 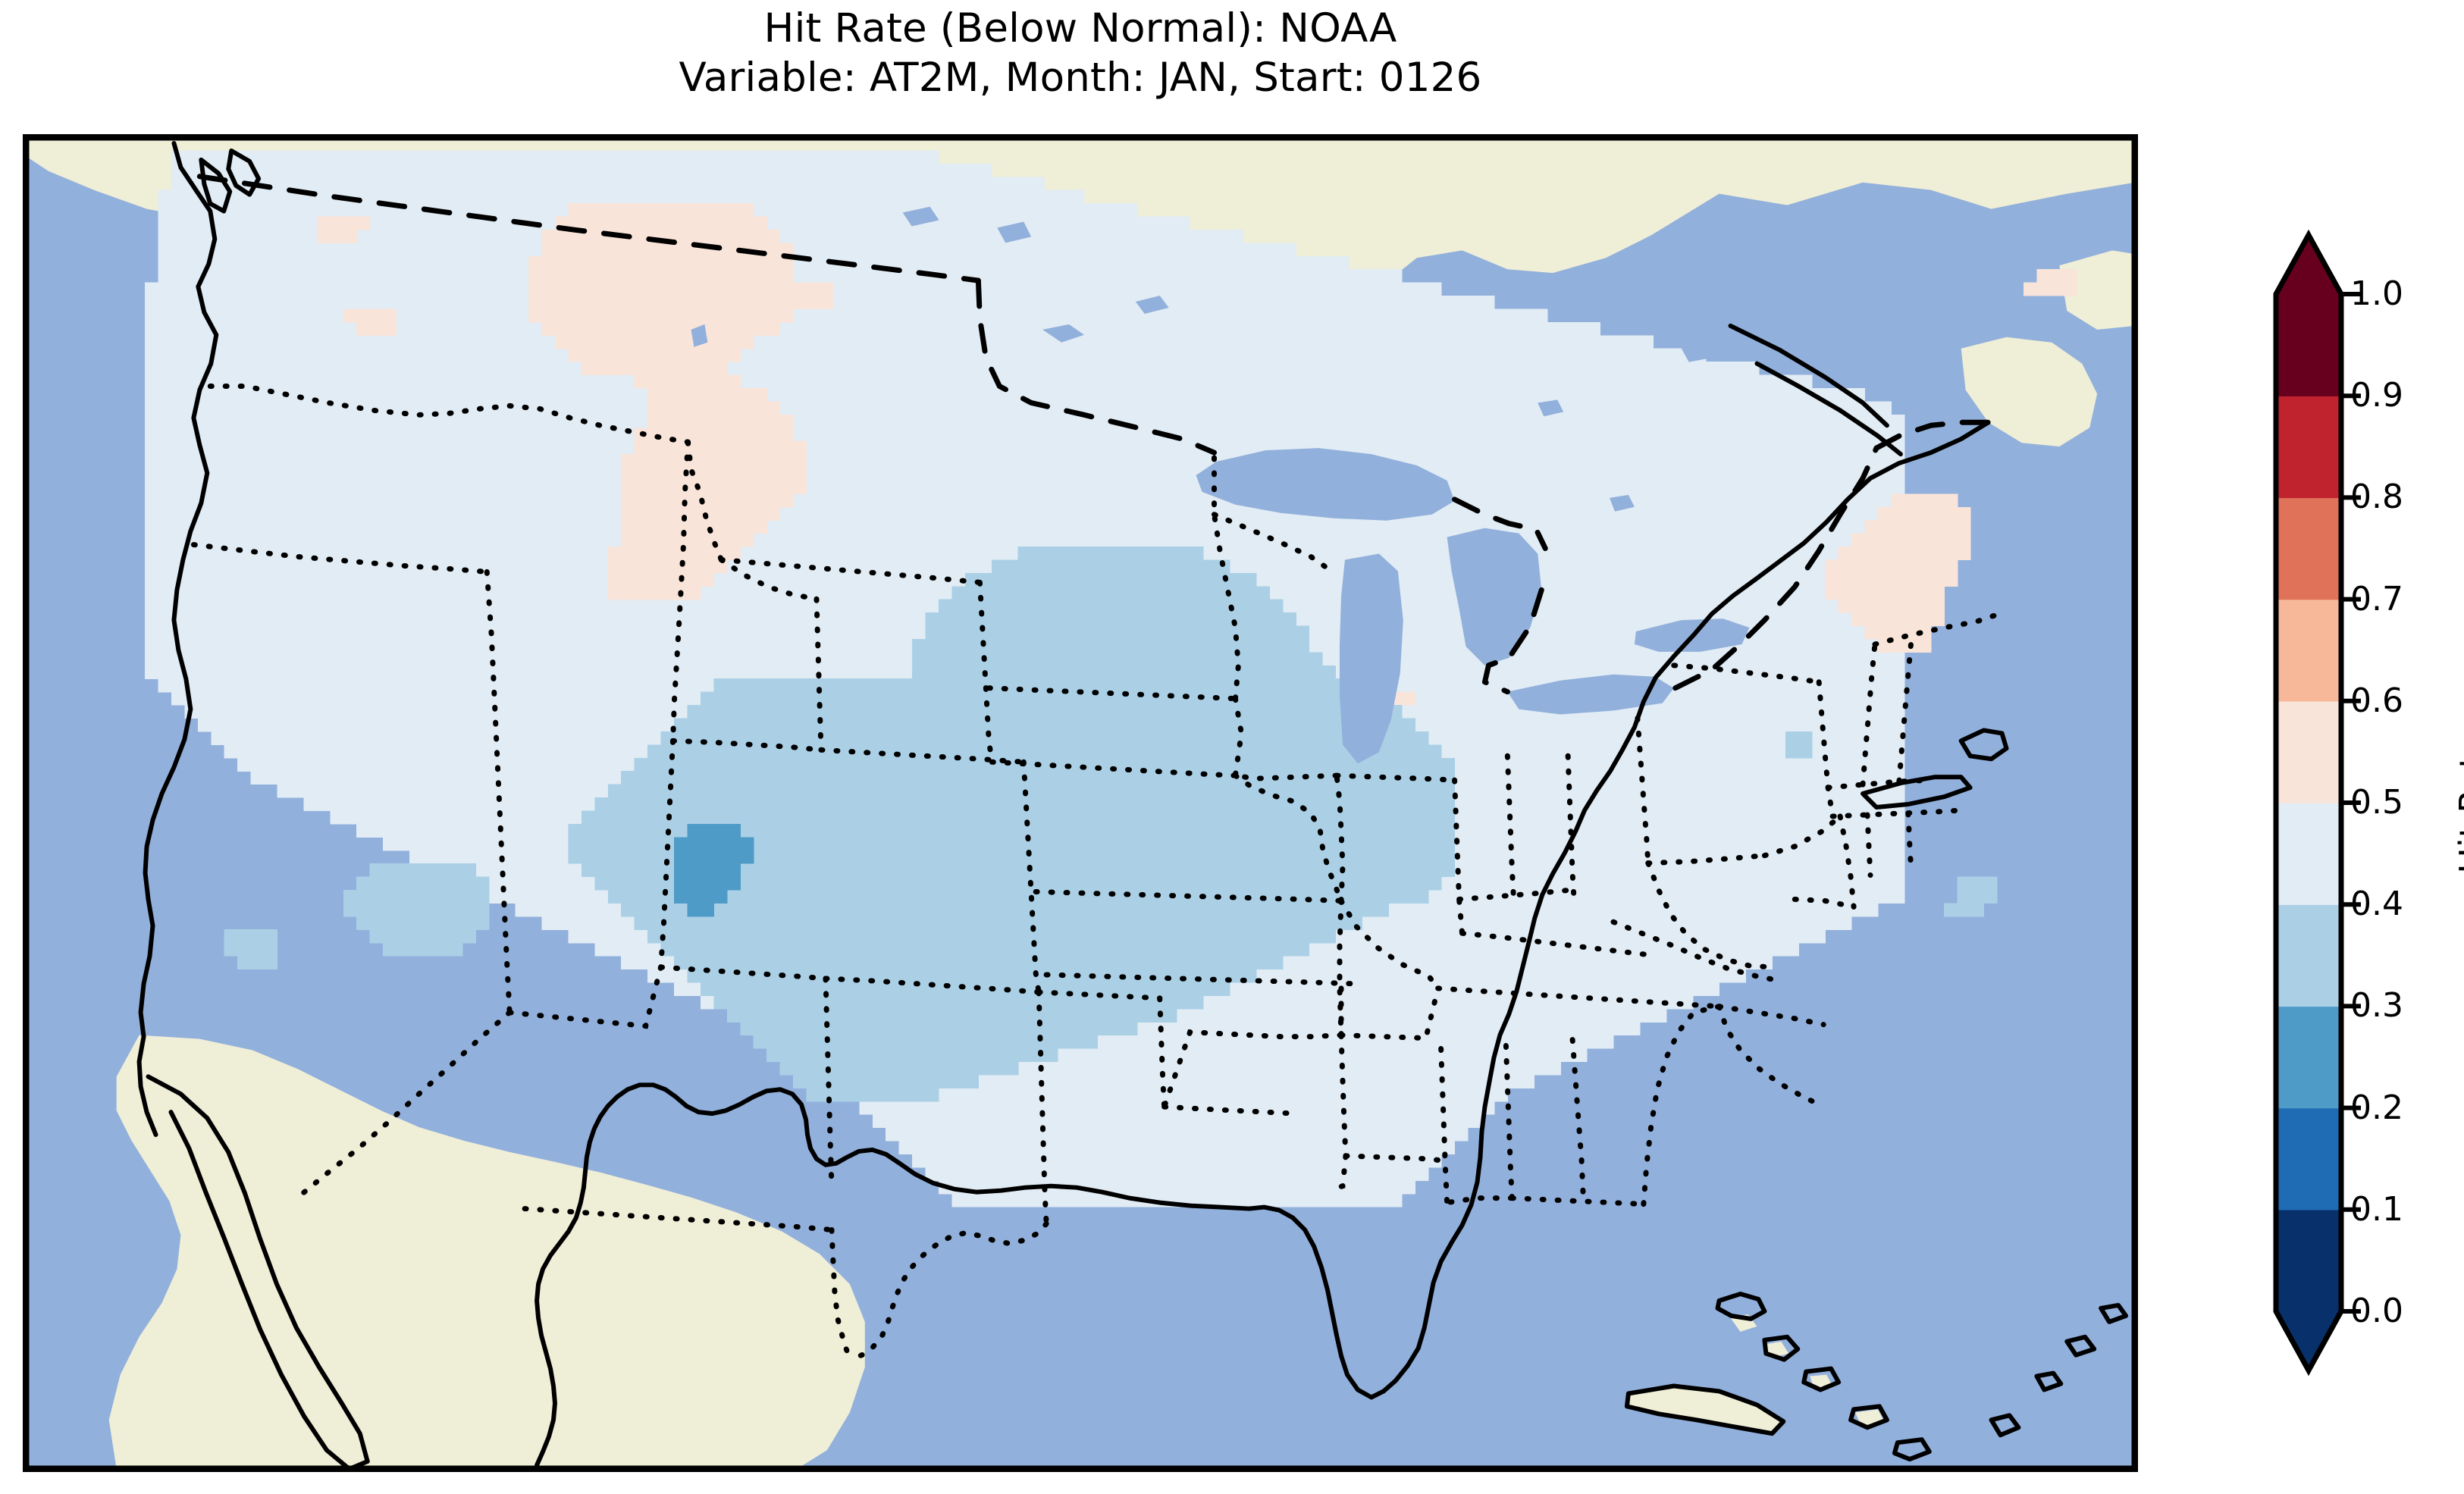 I want to click on colorbar-bin-0.4-0.5, so click(x=2308, y=854).